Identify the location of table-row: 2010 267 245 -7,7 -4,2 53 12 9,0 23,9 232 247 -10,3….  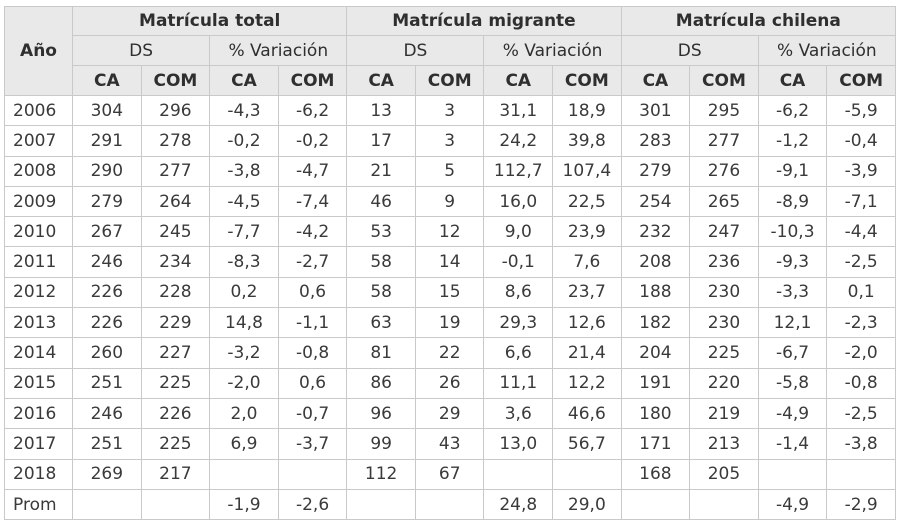
(449, 232).